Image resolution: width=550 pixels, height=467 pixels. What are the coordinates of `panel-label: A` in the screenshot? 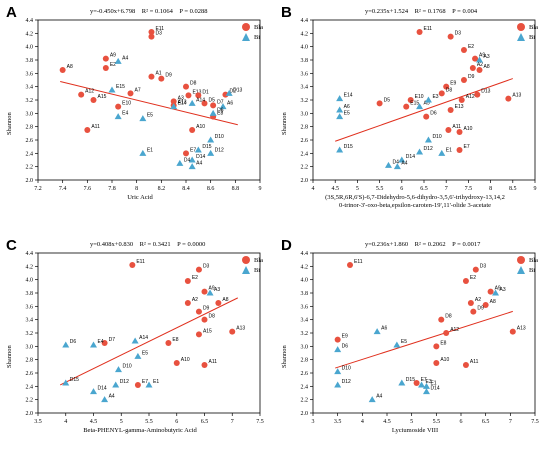 It's located at (11, 12).